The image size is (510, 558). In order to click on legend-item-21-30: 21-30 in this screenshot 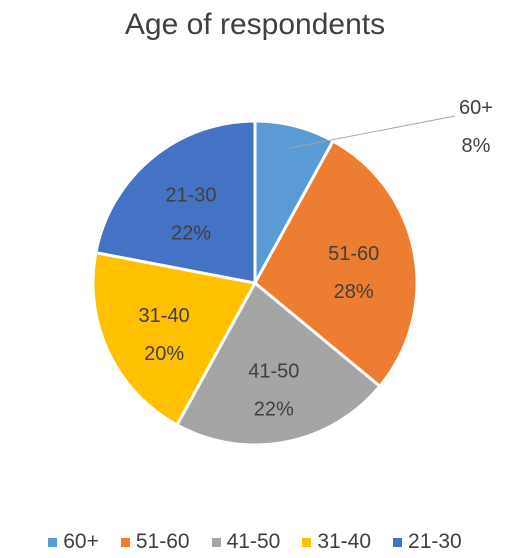, I will do `click(427, 542)`.